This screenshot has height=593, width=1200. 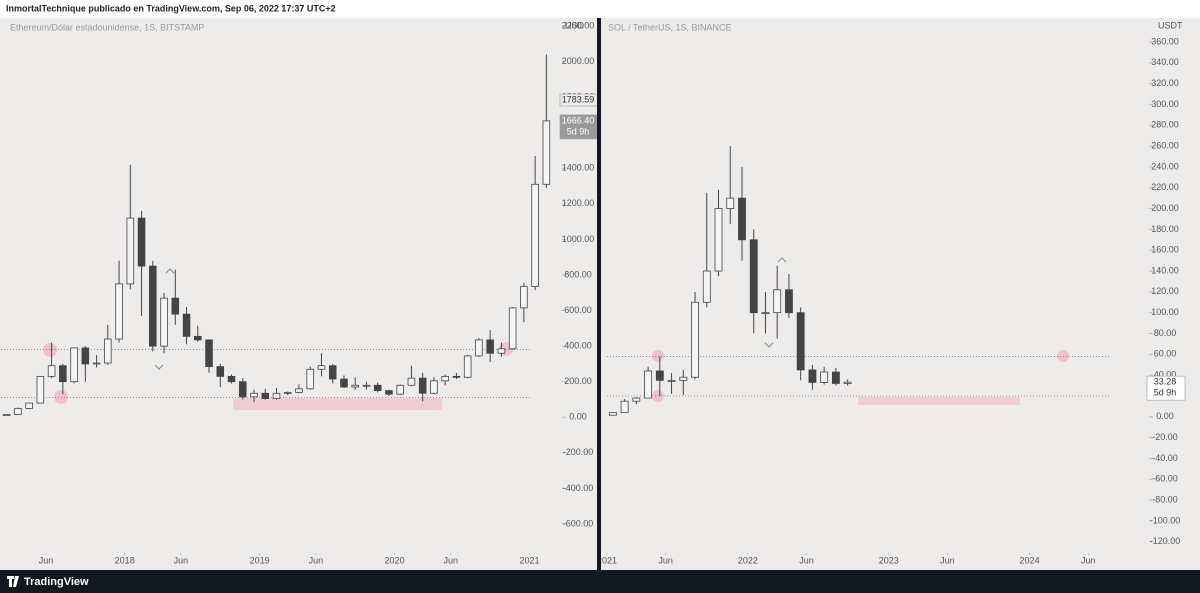 I want to click on y-tick-label: -120.00, so click(x=1165, y=541).